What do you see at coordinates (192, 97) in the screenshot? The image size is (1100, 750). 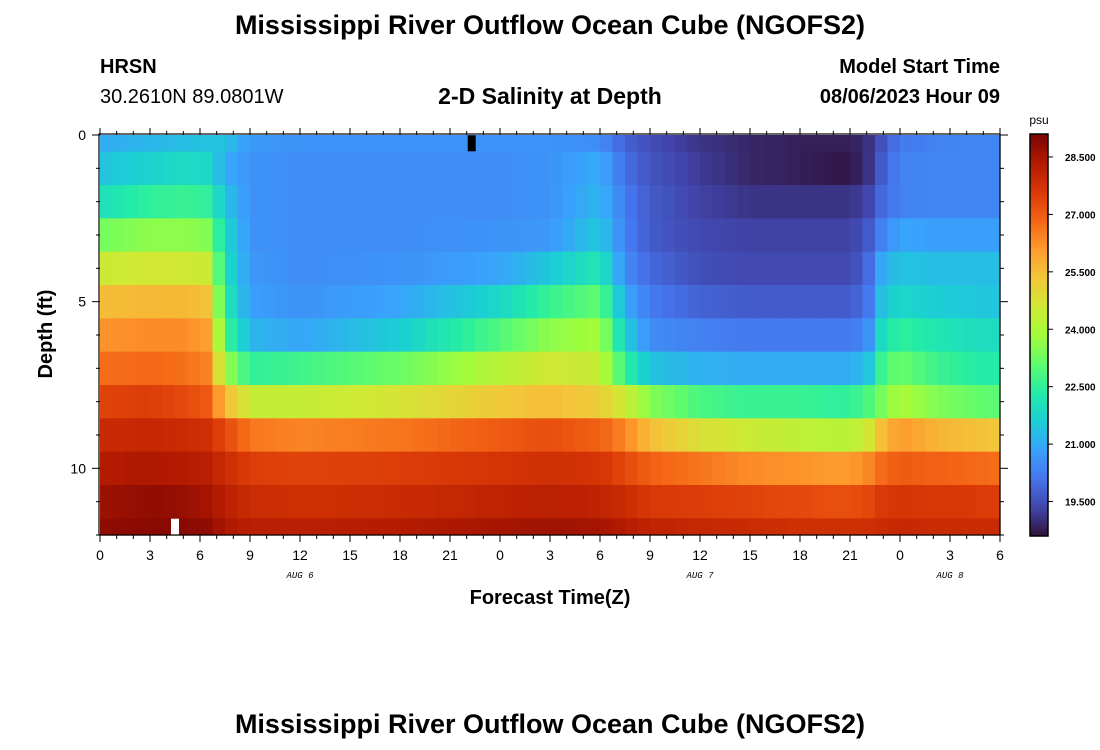 I see `station-coordinates: 30.2610N 89.0801W` at bounding box center [192, 97].